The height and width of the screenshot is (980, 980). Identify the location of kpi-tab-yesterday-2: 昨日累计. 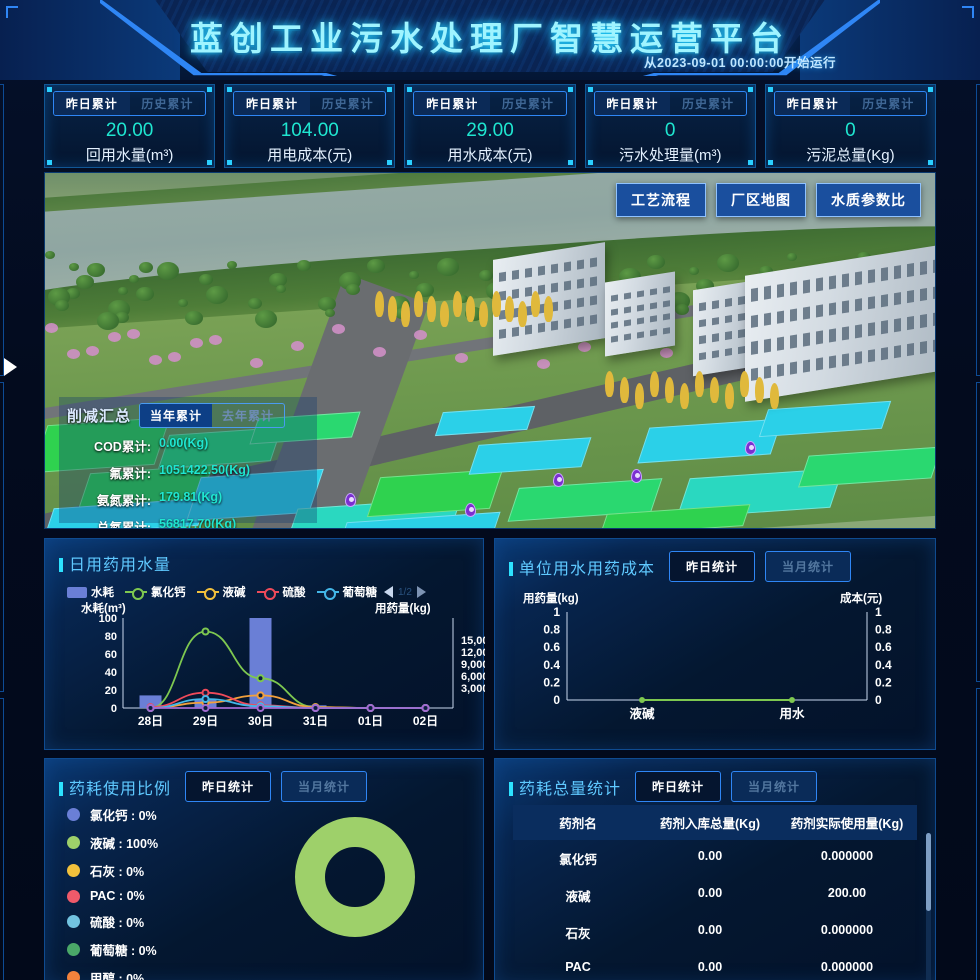
(452, 103).